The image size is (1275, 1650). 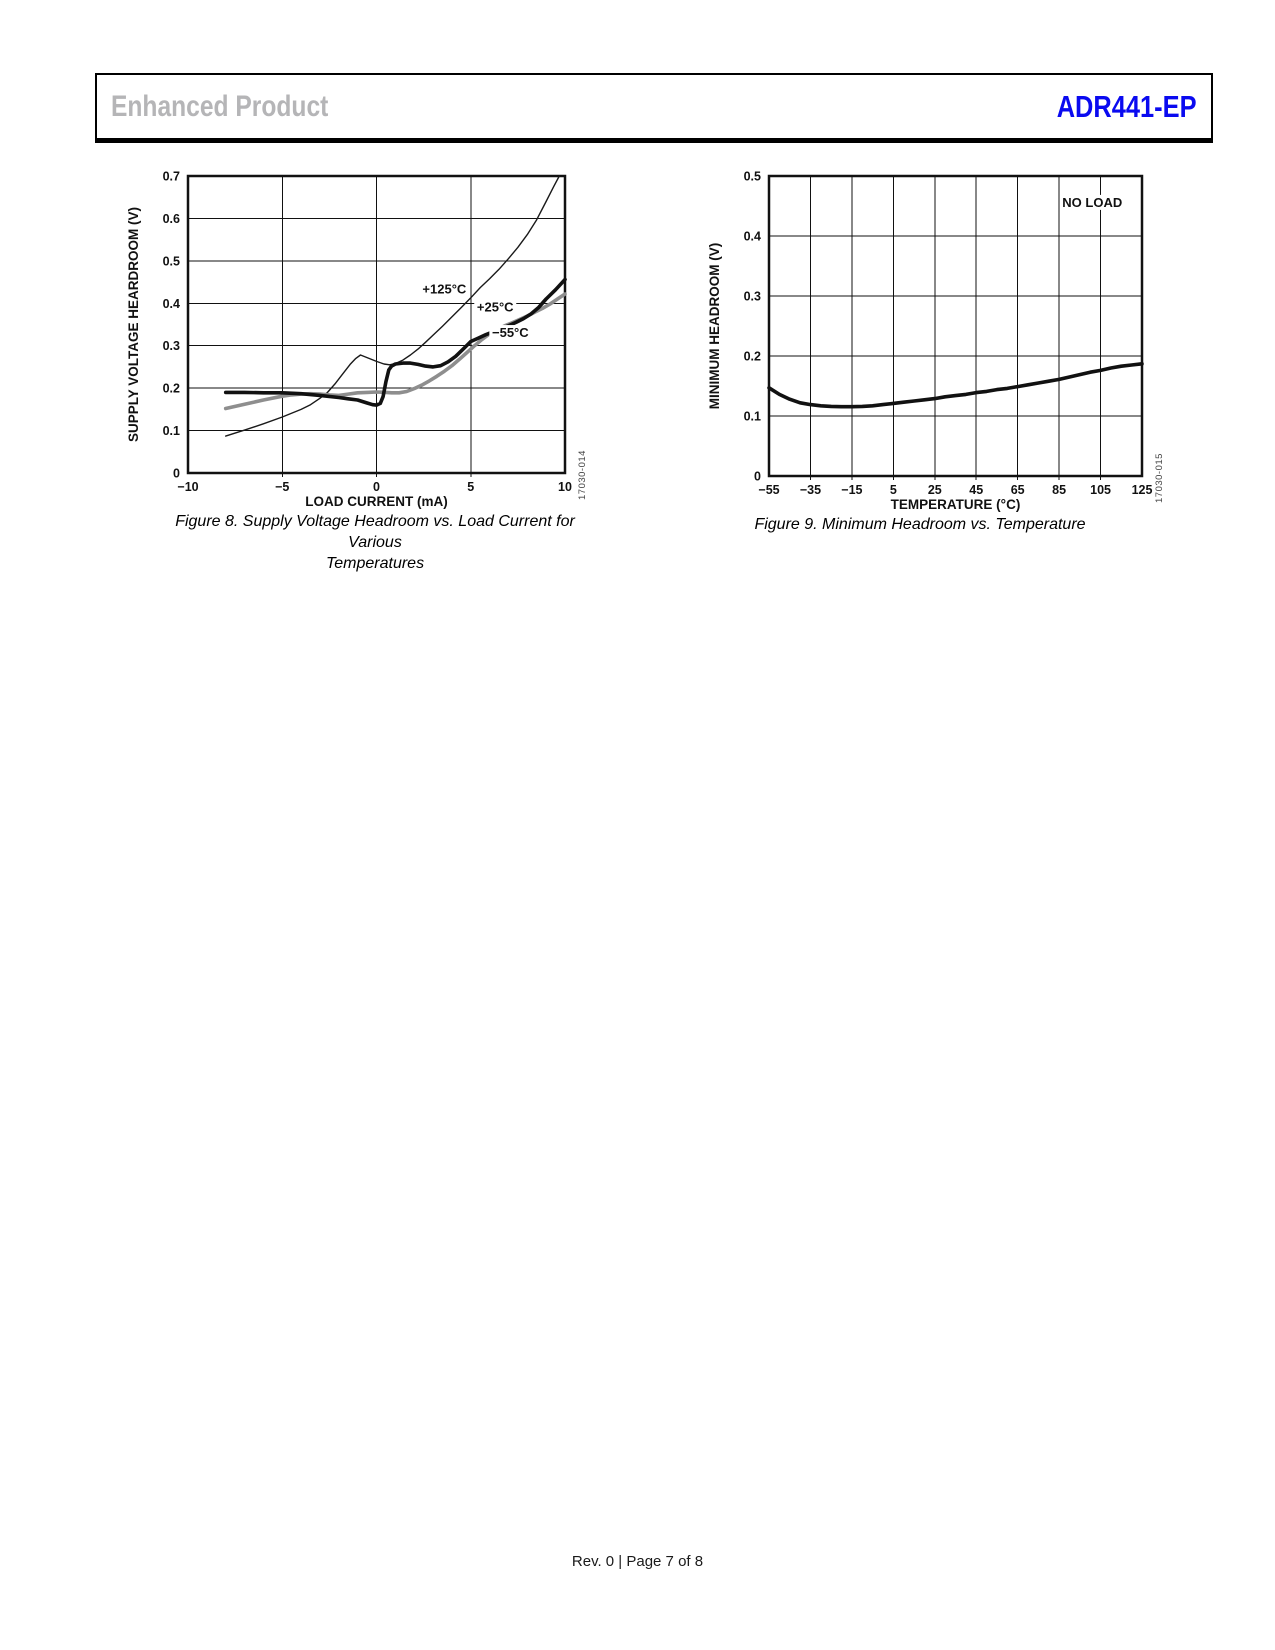 What do you see at coordinates (582, 475) in the screenshot?
I see `figure-code: 17030-014` at bounding box center [582, 475].